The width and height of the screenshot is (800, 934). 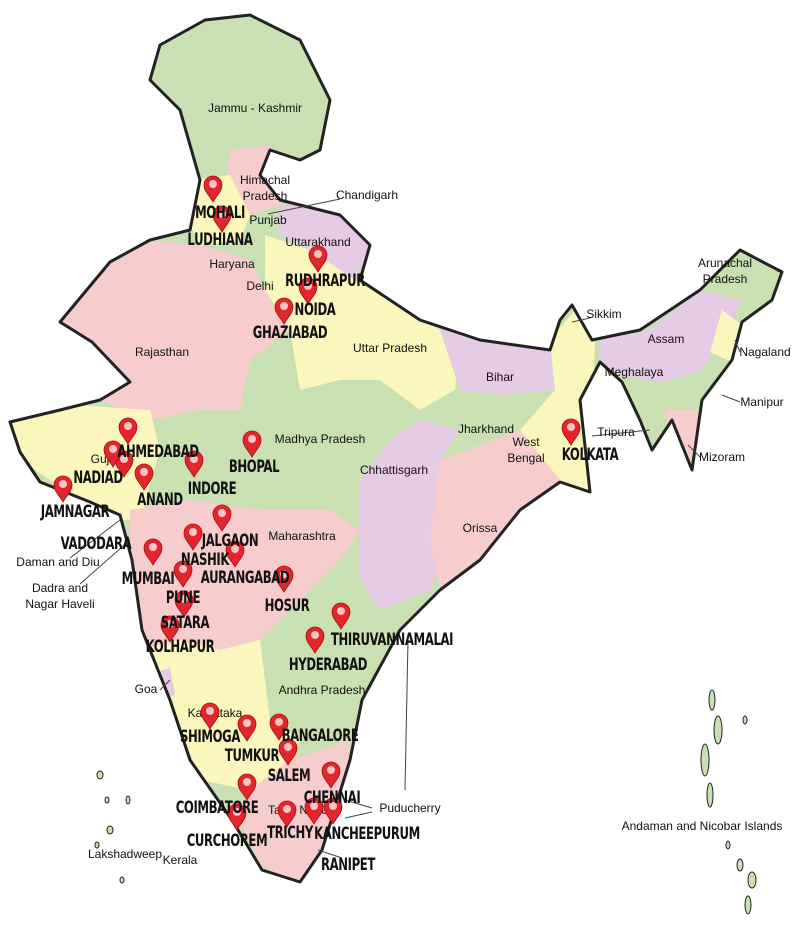 I want to click on state-label: Nagaland, so click(x=764, y=352).